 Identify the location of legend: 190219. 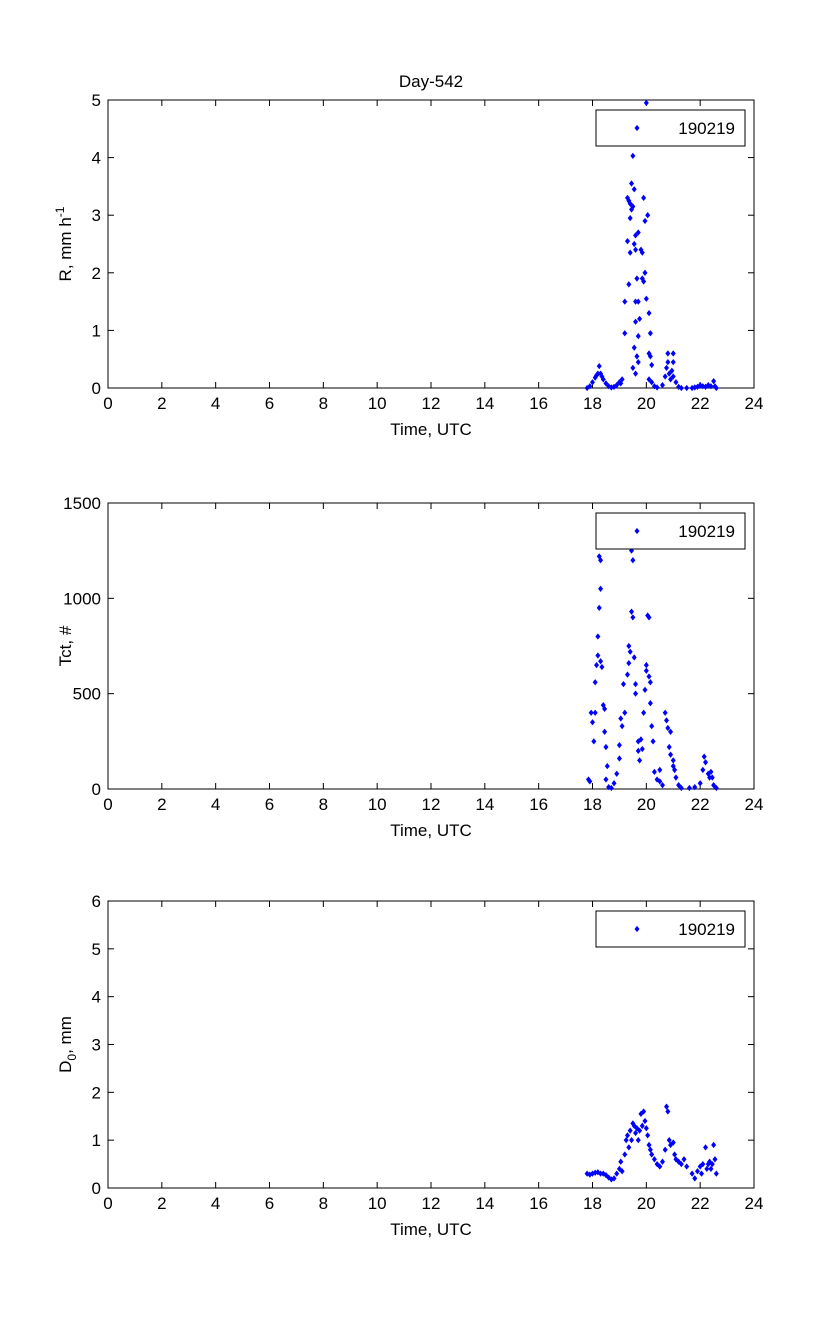
(670, 929).